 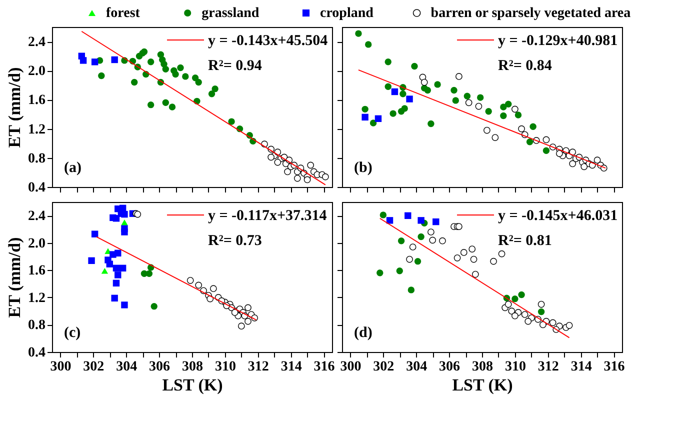 I want to click on x-tick-label: 304, so click(x=127, y=367).